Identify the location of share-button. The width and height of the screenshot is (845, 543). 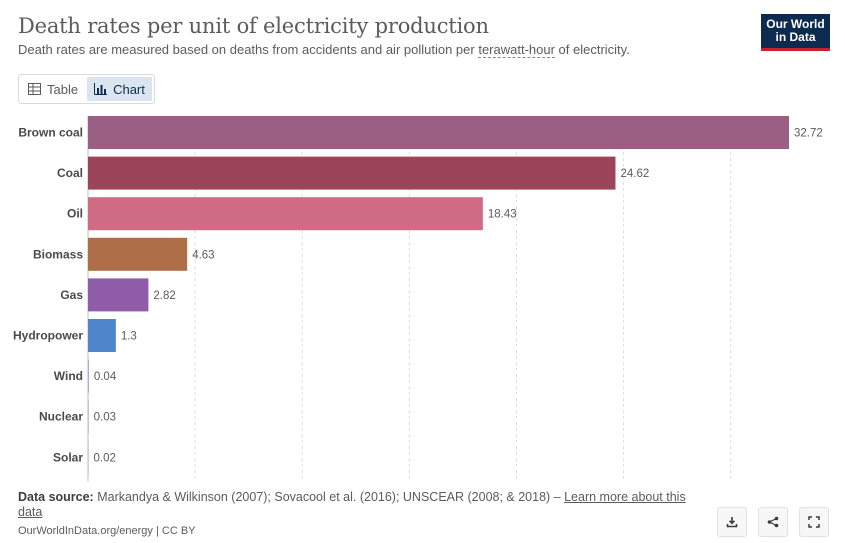
(773, 522).